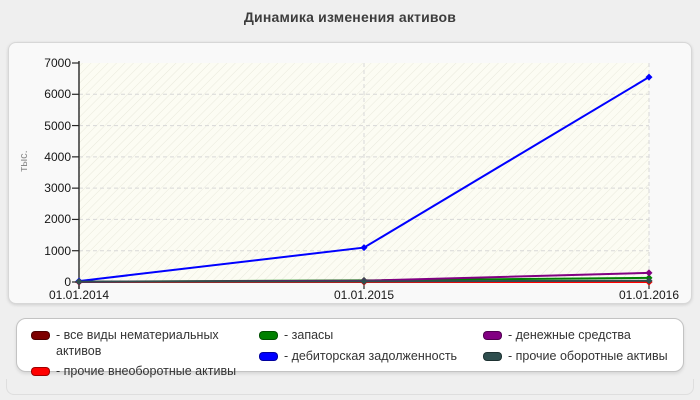 The height and width of the screenshot is (400, 700). What do you see at coordinates (569, 335) in the screenshot?
I see `legend-label: - денежные средства` at bounding box center [569, 335].